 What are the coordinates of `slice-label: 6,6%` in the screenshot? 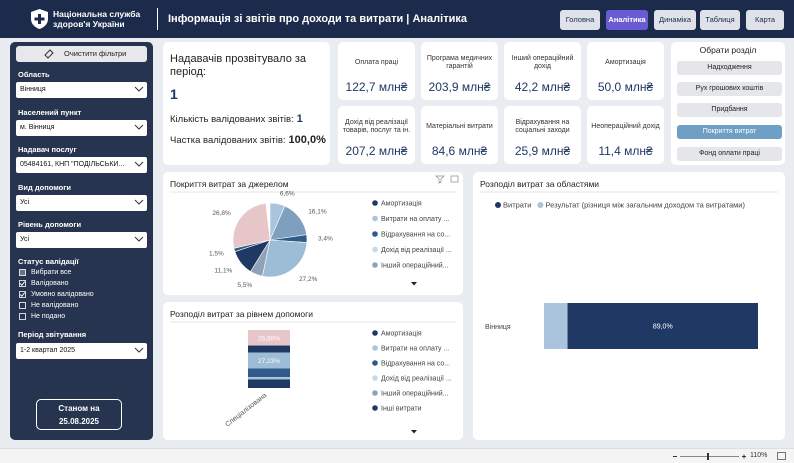 It's located at (287, 194).